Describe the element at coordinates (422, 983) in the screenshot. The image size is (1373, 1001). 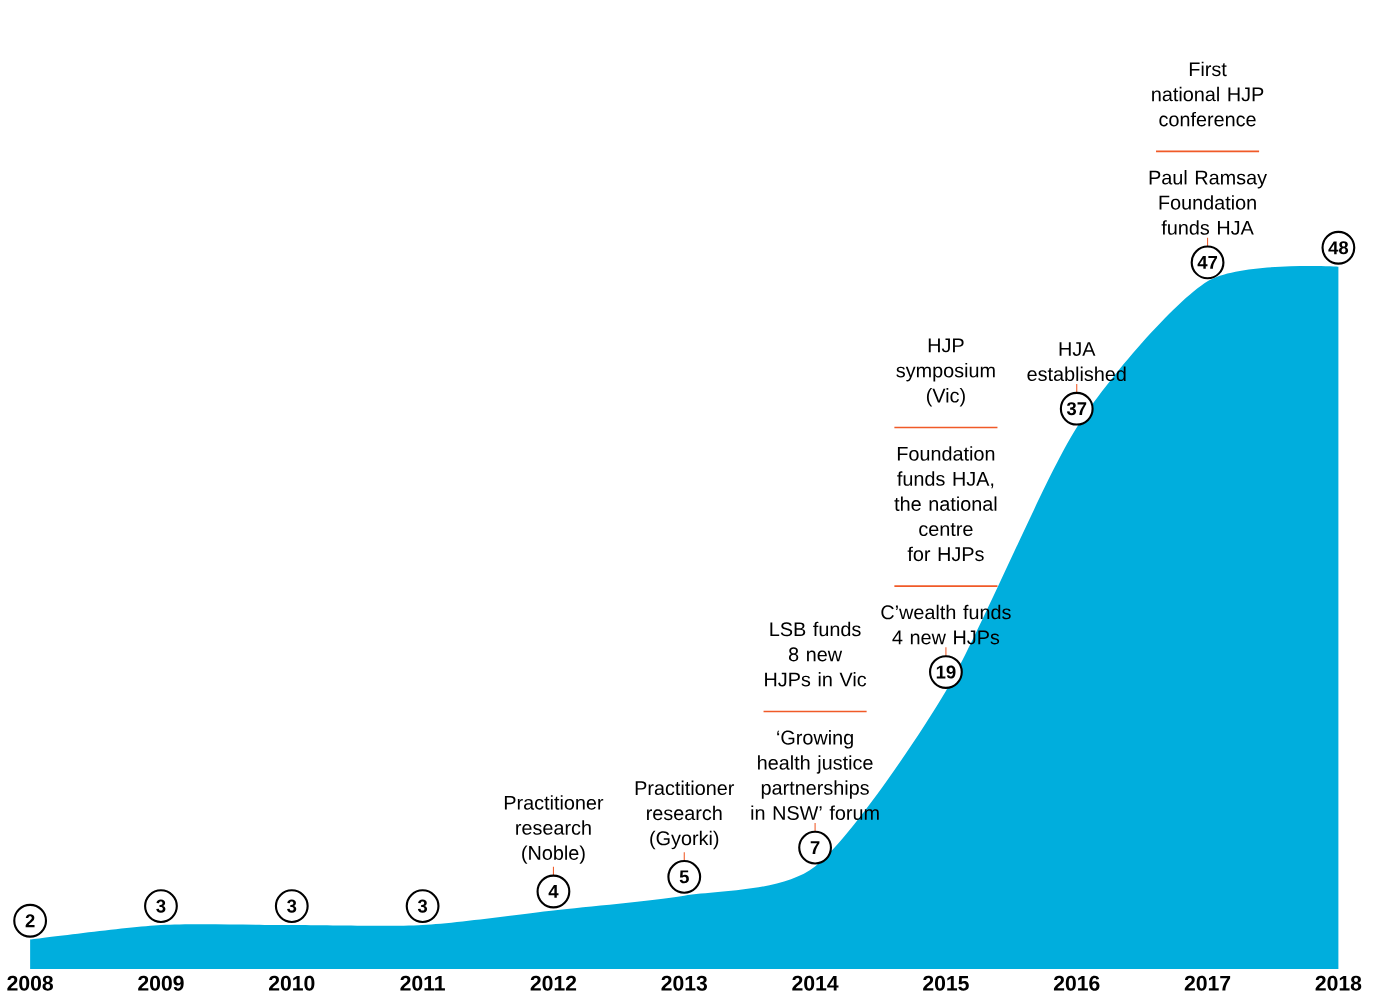
I see `x-tick-label: 2011` at that location.